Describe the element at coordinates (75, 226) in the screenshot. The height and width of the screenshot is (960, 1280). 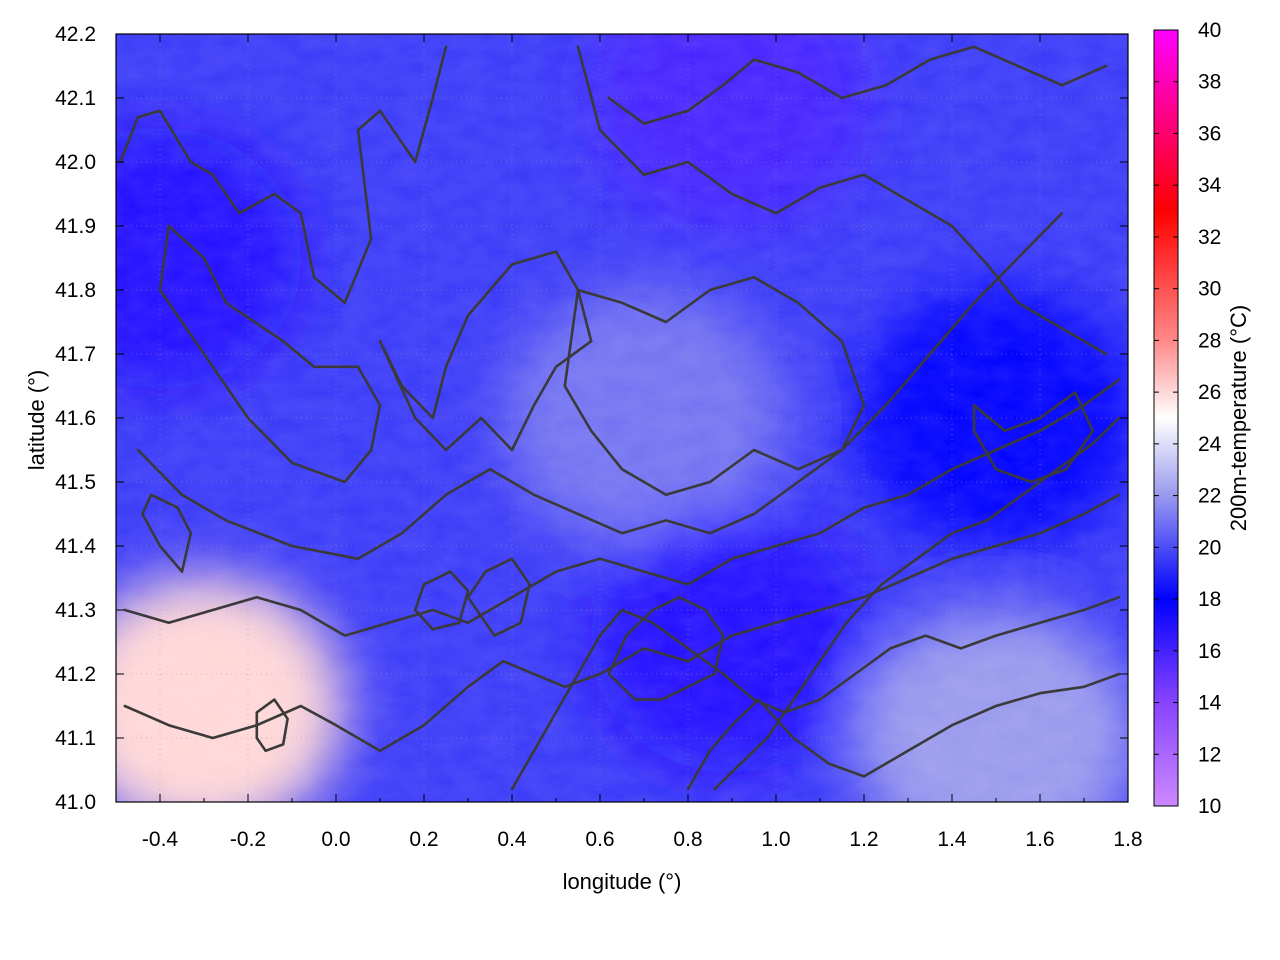
I see `y-tick-label: 41.9` at that location.